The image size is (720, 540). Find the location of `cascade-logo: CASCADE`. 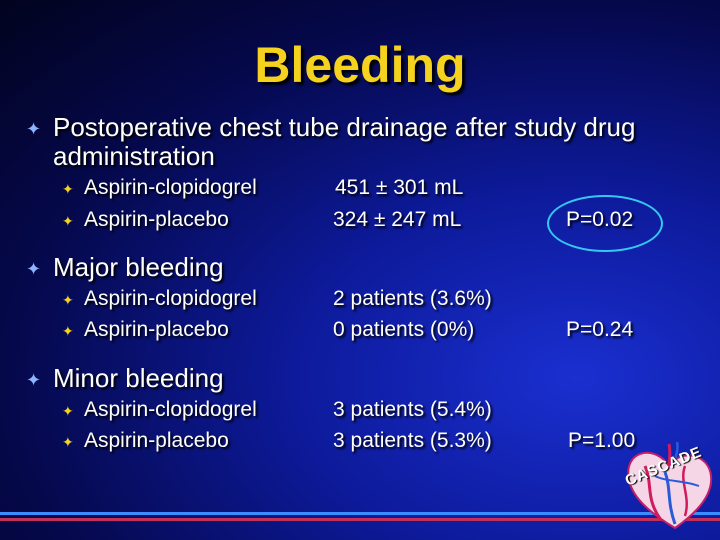

cascade-logo: CASCADE is located at coordinates (665, 484).